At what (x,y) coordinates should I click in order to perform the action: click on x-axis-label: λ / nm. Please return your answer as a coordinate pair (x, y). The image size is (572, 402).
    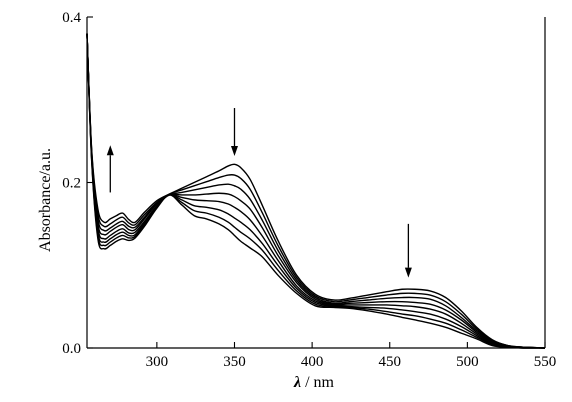
    Looking at the image, I should click on (314, 382).